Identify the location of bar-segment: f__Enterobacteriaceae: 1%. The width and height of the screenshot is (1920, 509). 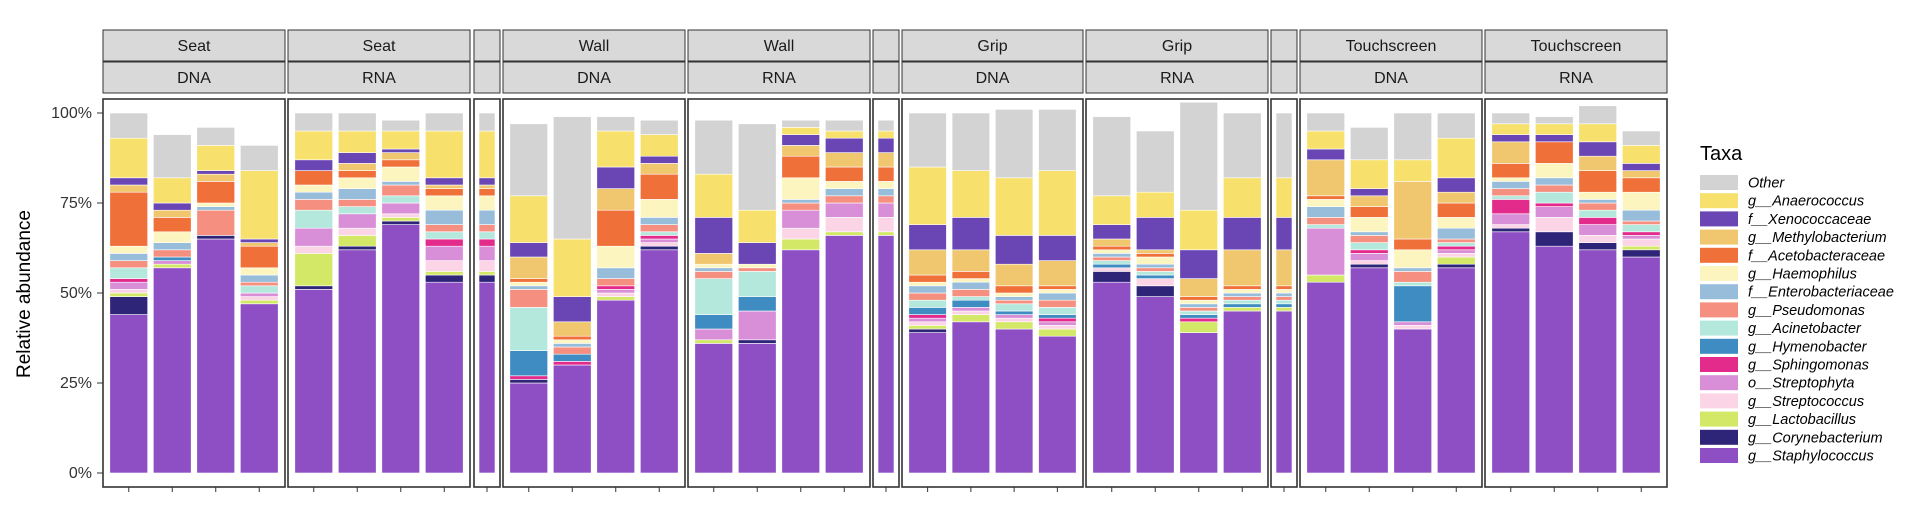
(1369, 233).